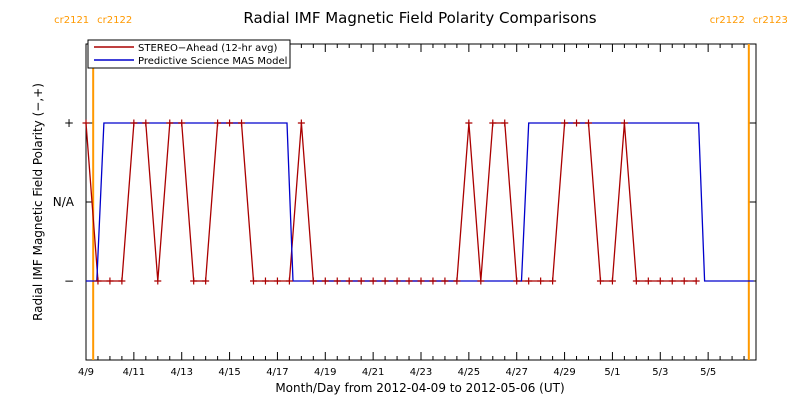 The image size is (800, 400). What do you see at coordinates (660, 372) in the screenshot?
I see `x-tick-label: 5/3` at bounding box center [660, 372].